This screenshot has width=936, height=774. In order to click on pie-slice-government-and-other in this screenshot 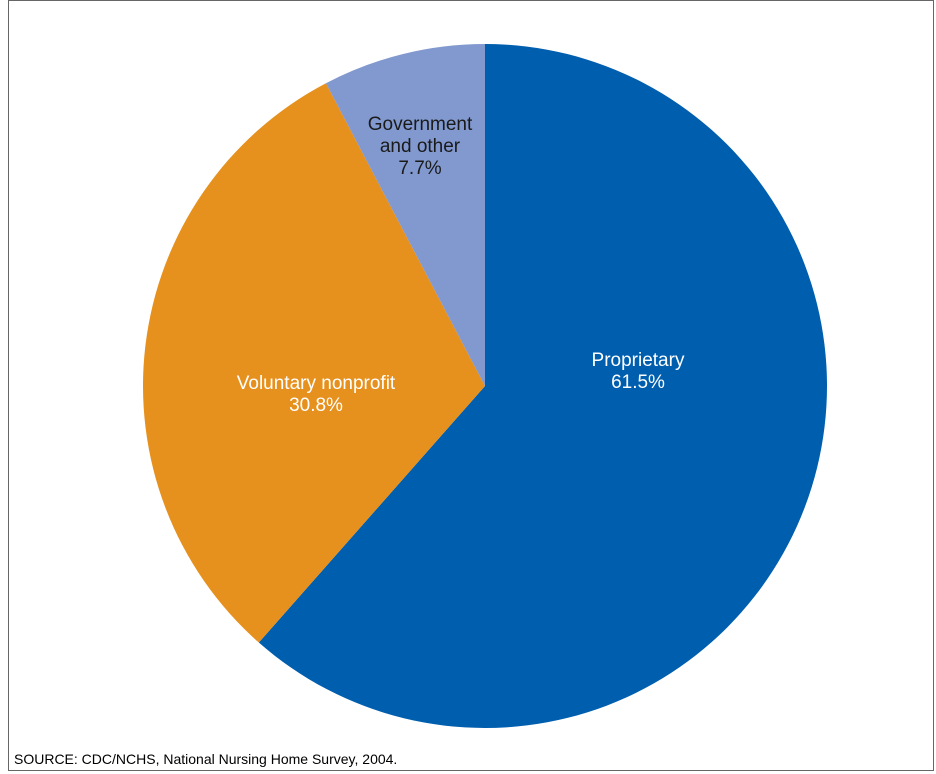, I will do `click(405, 215)`.